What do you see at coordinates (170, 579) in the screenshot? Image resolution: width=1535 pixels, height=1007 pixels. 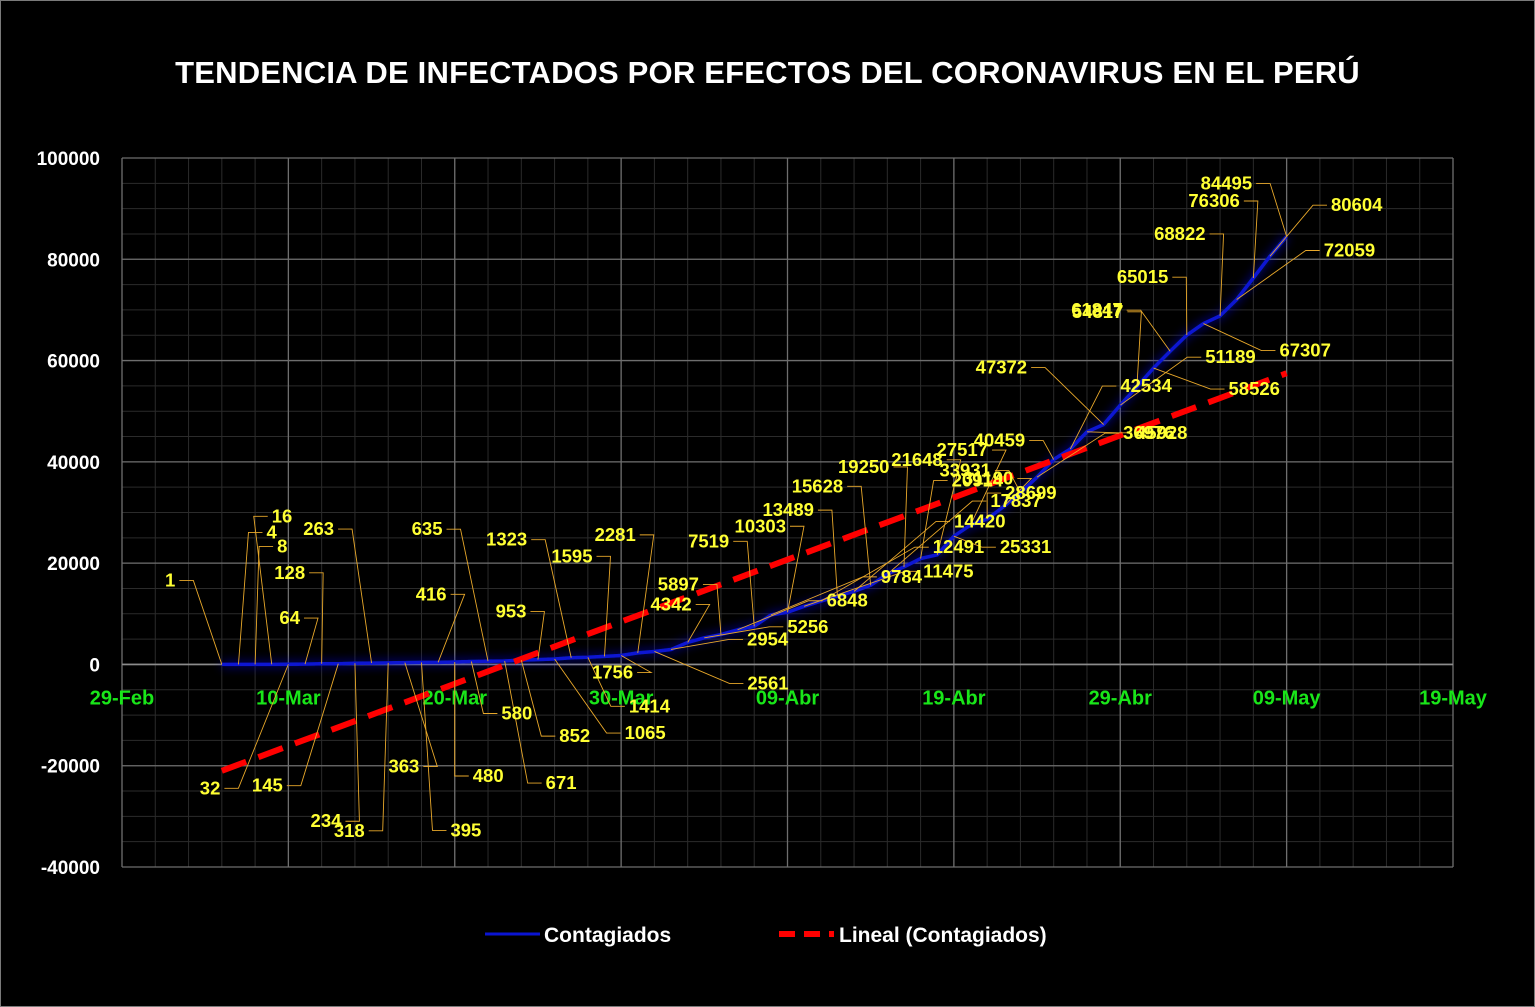 I see `data-label: 1` at bounding box center [170, 579].